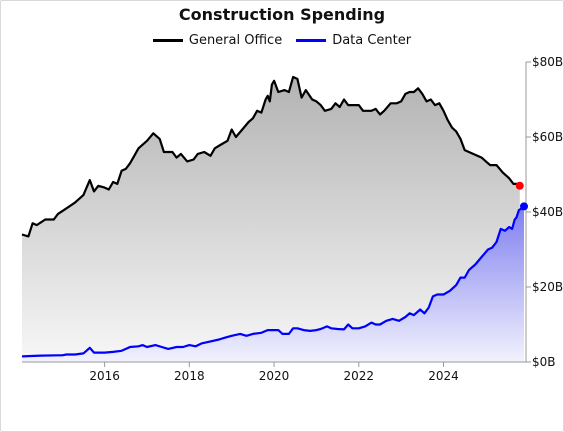  I want to click on legend-item-data-center: Data Center, so click(353, 40).